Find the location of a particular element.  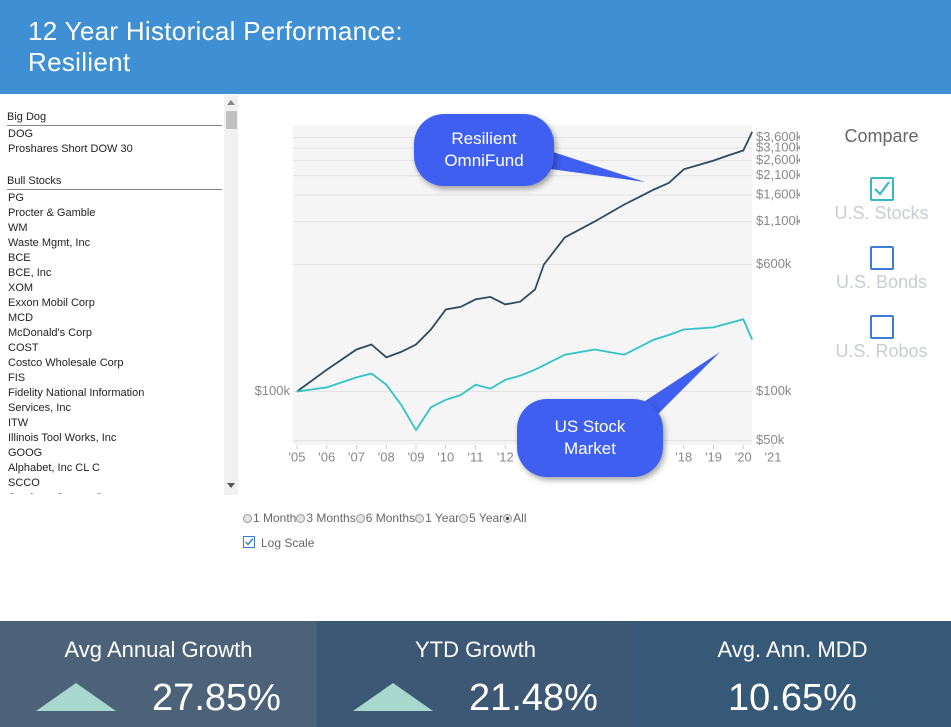

stat-label: Avg. Ann. MDD is located at coordinates (792, 649).